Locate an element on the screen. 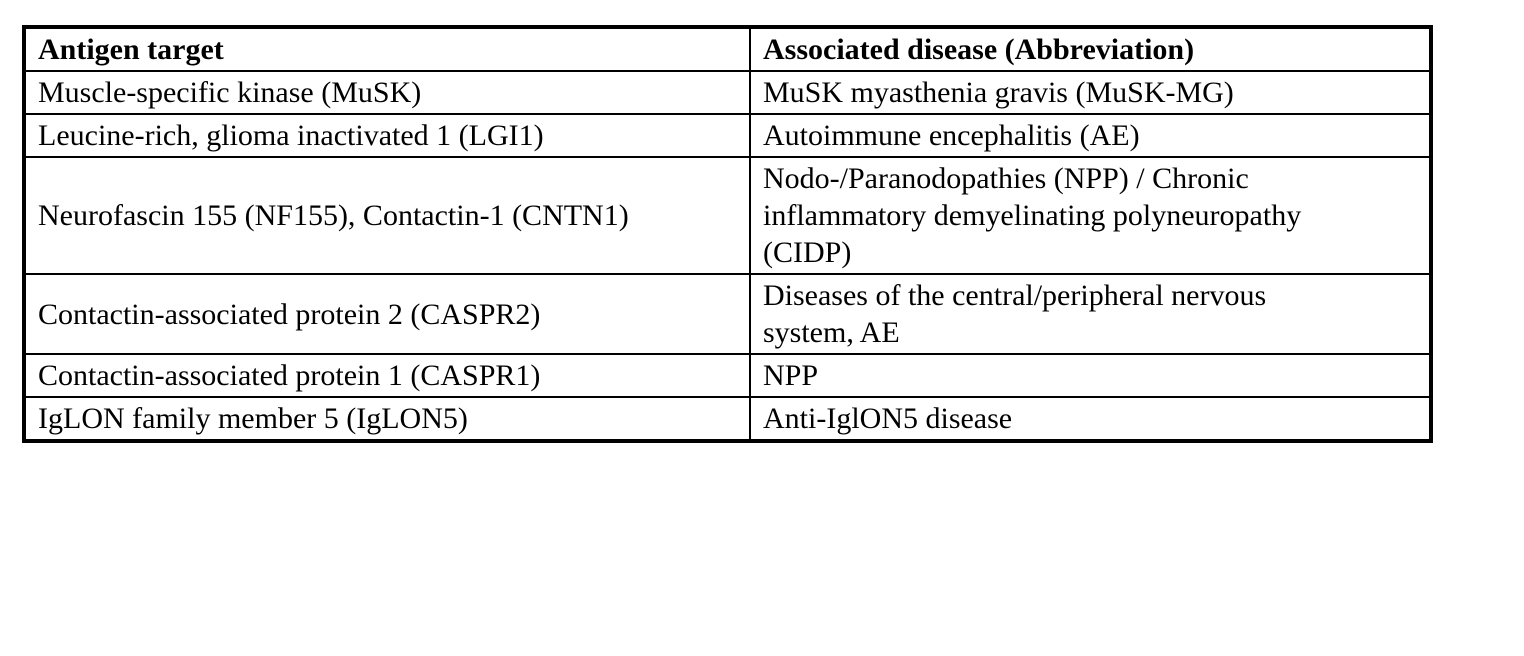 This screenshot has height=656, width=1524. cell-text: Anti-IglON5 disease is located at coordinates (888, 418).